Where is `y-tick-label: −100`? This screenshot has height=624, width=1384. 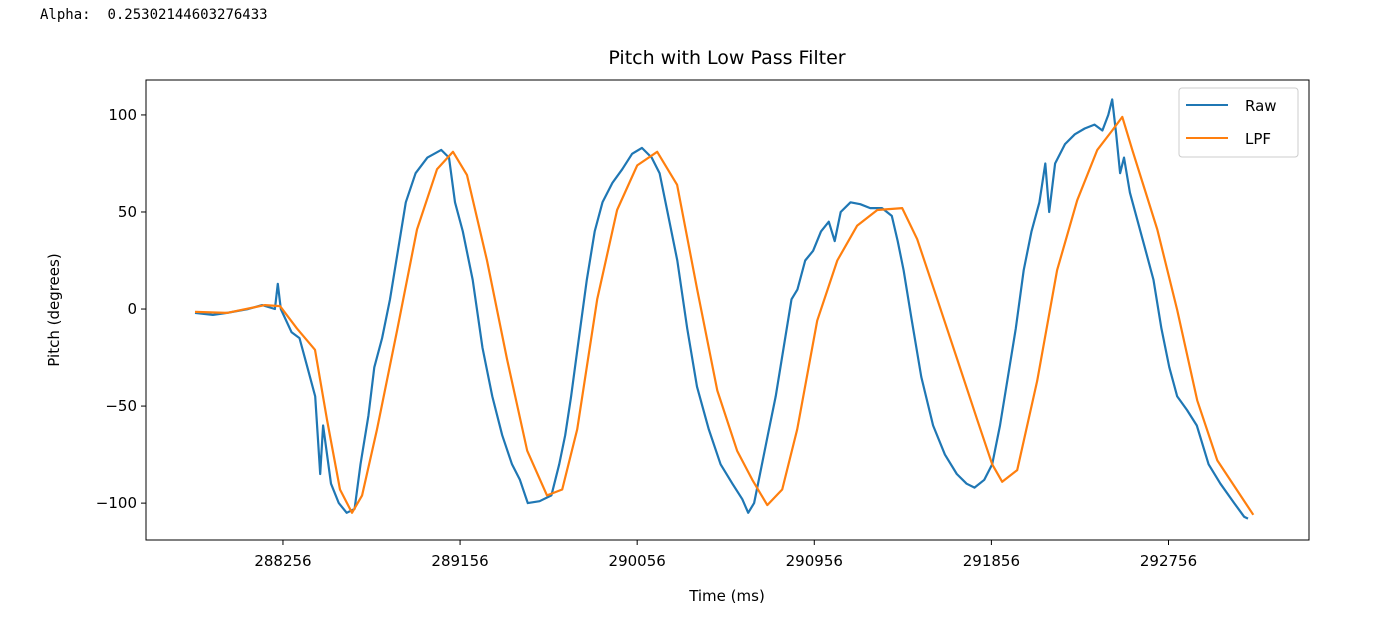
y-tick-label: −100 is located at coordinates (116, 503).